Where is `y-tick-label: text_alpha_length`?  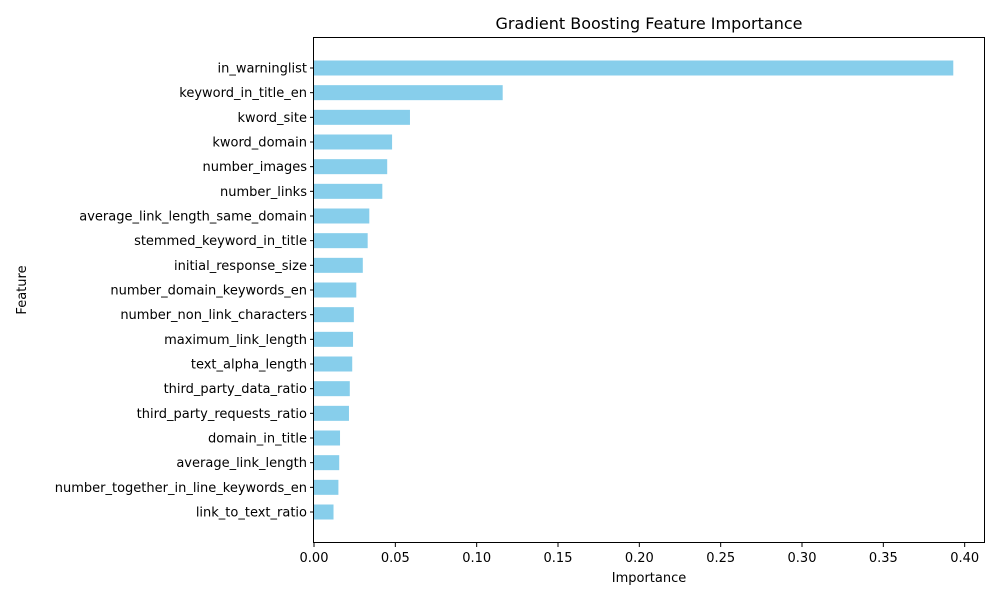
y-tick-label: text_alpha_length is located at coordinates (249, 365).